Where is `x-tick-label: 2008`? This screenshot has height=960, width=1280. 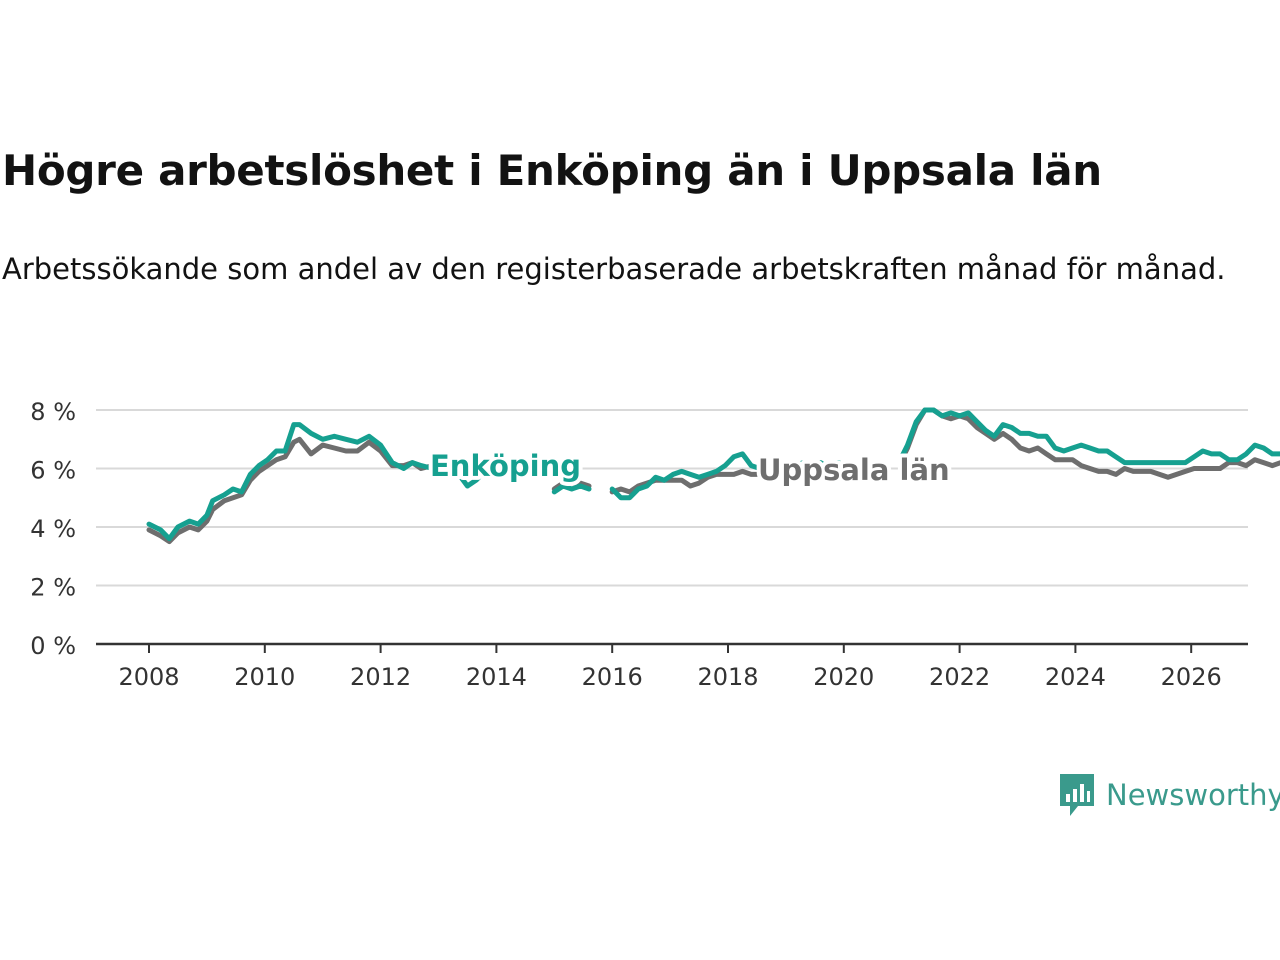
x-tick-label: 2008 is located at coordinates (148, 677).